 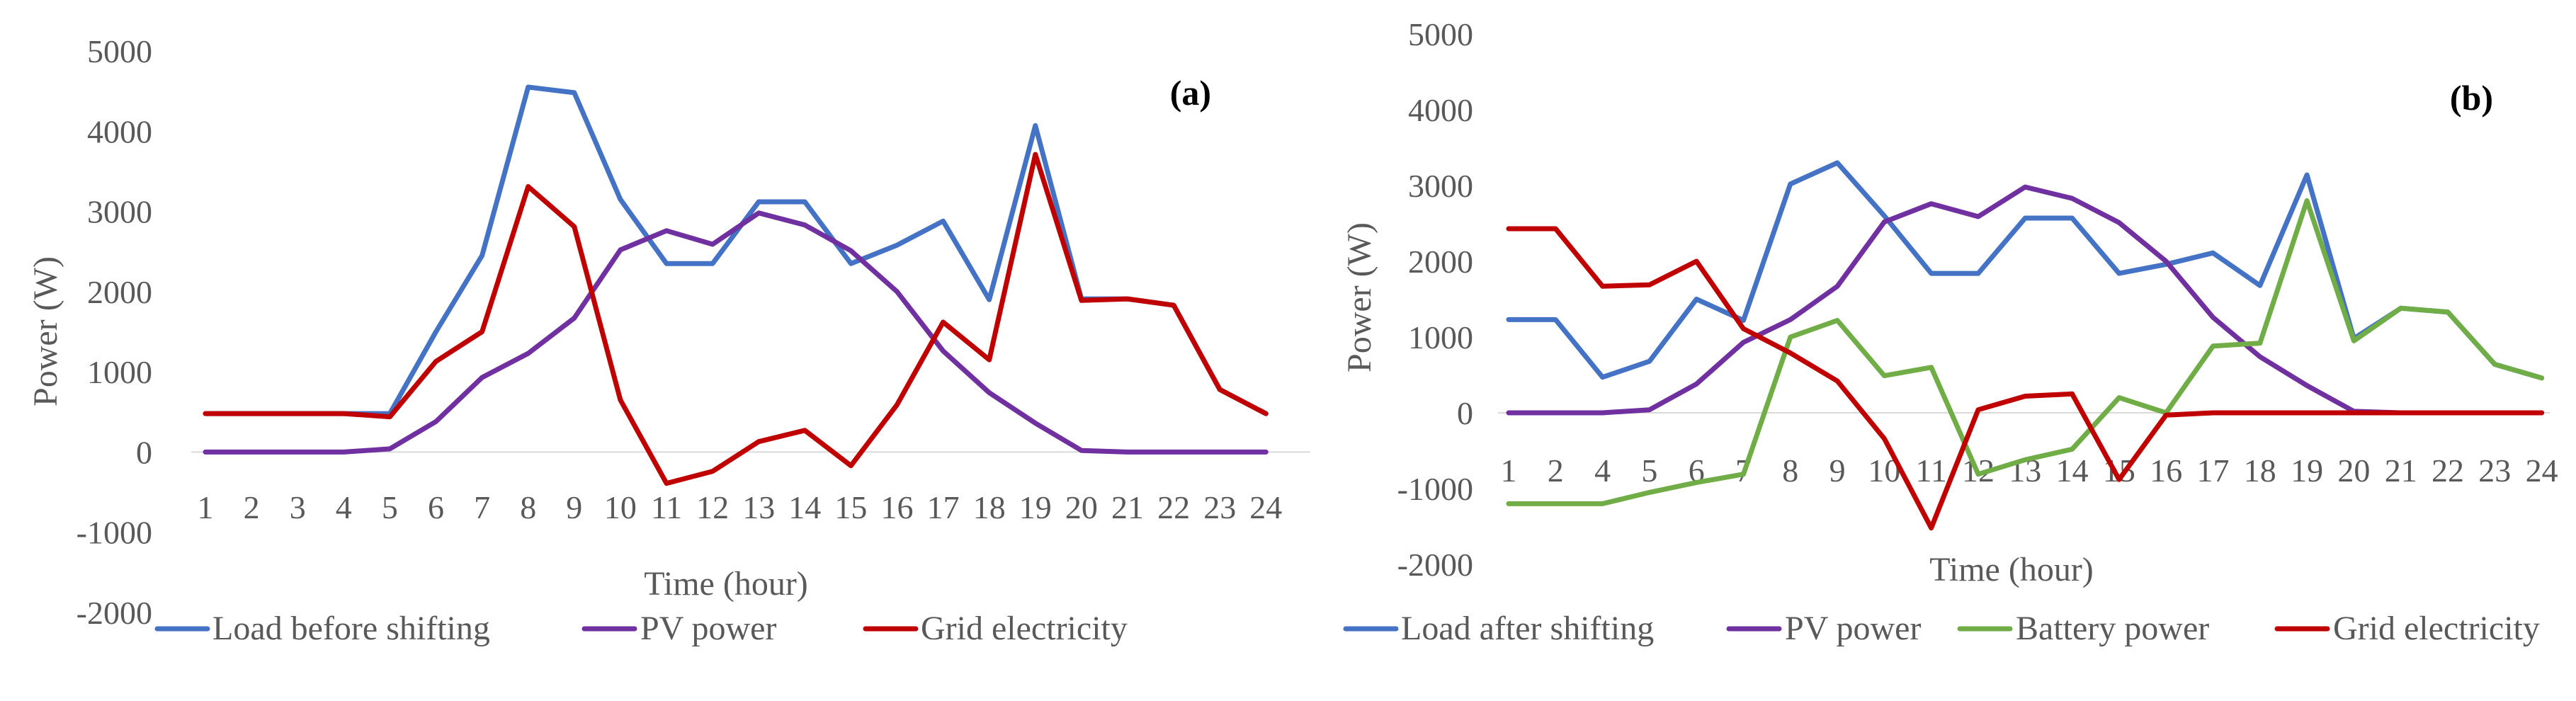 I want to click on x-tick-label: 10, so click(x=620, y=507).